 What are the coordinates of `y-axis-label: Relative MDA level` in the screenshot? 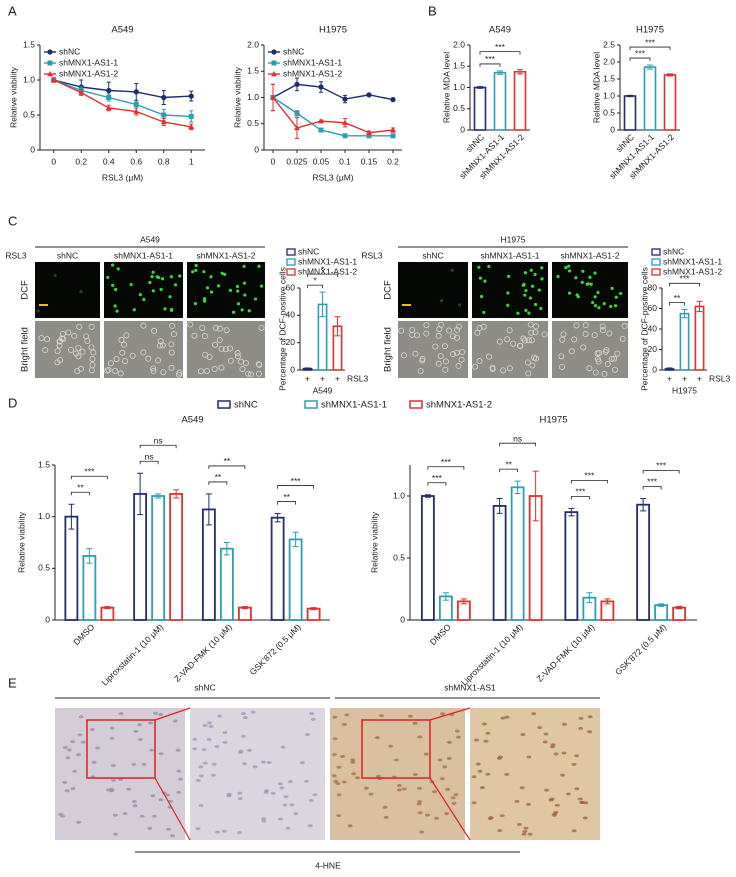 It's located at (596, 87).